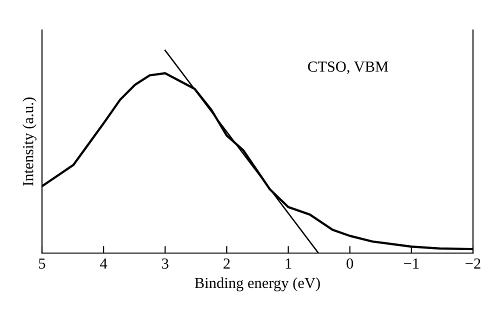  Describe the element at coordinates (257, 284) in the screenshot. I see `x-axis-title: Binding energy (eV)` at that location.